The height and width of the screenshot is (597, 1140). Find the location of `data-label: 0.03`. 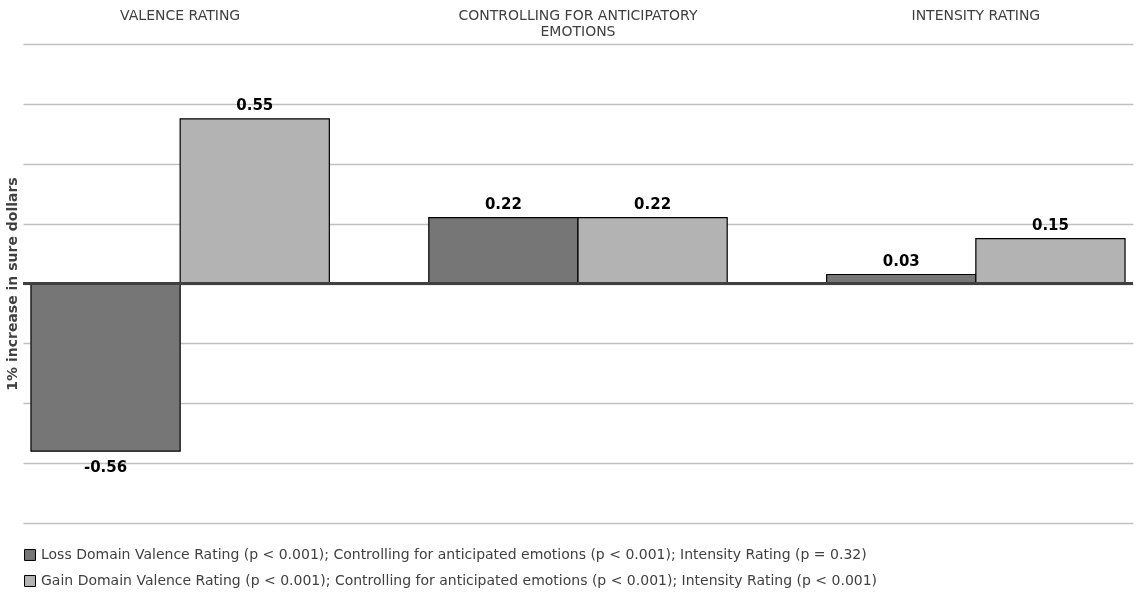

data-label: 0.03 is located at coordinates (901, 260).